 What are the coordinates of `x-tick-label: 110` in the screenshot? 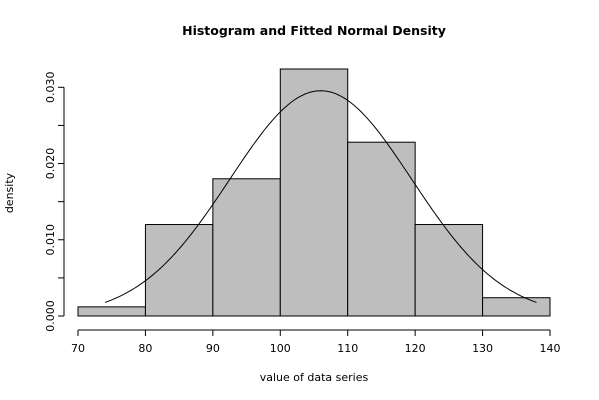 It's located at (347, 348).